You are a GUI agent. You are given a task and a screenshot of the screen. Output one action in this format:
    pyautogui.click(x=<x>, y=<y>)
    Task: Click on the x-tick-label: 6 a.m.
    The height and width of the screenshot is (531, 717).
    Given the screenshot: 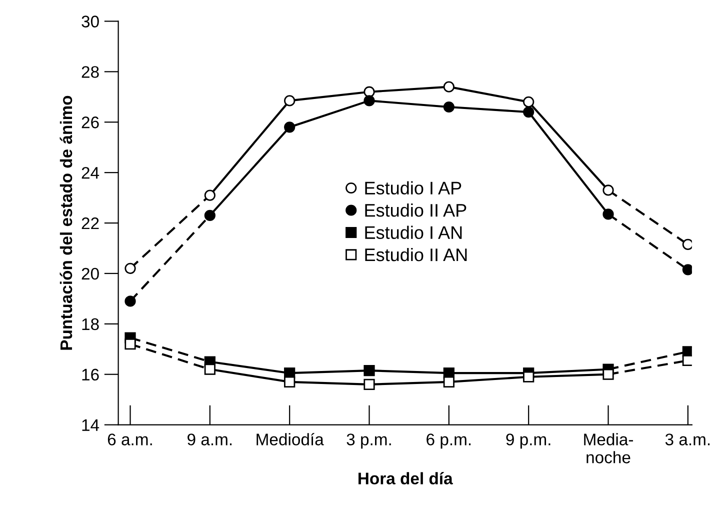 What is the action you would take?
    pyautogui.click(x=130, y=440)
    